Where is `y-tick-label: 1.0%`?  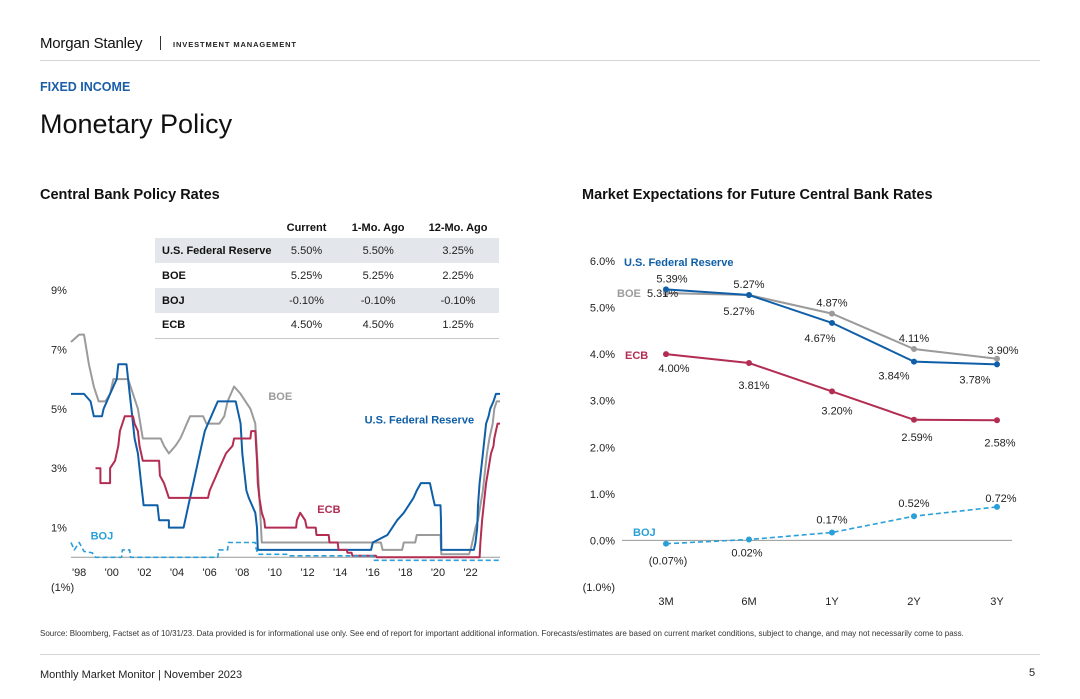 y-tick-label: 1.0% is located at coordinates (602, 495).